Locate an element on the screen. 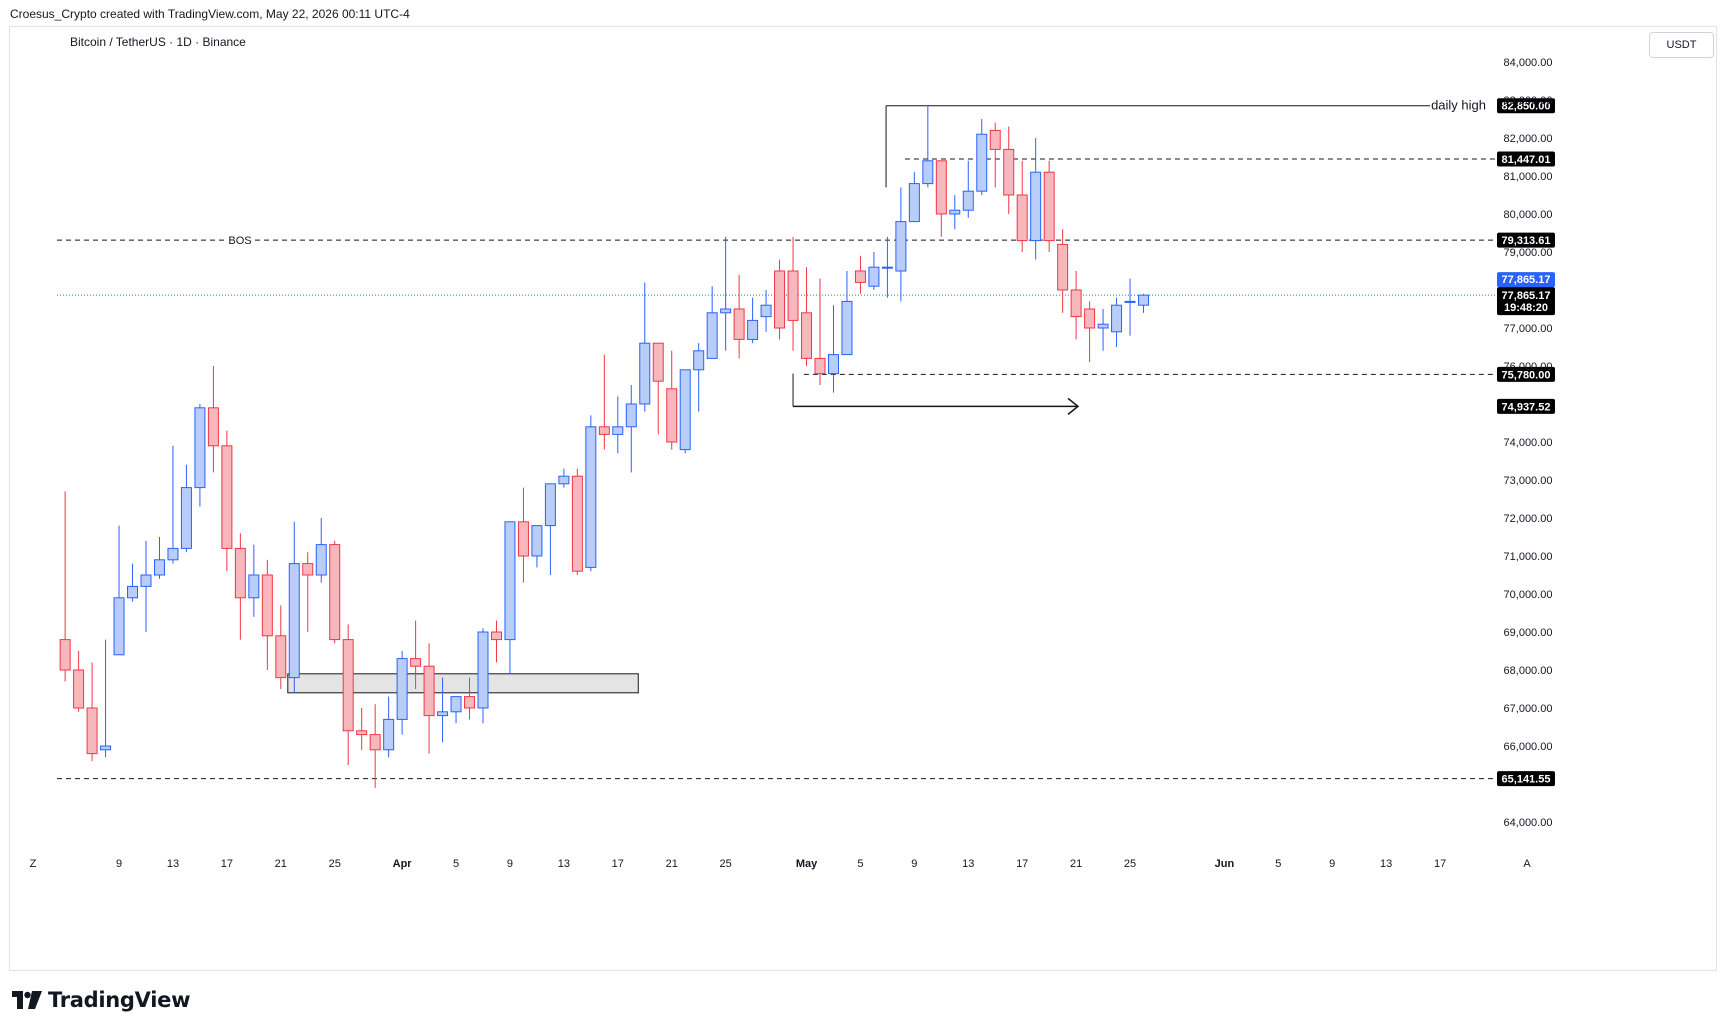 Image resolution: width=1726 pixels, height=1025 pixels. daily-high-annotation: daily high is located at coordinates (1458, 105).